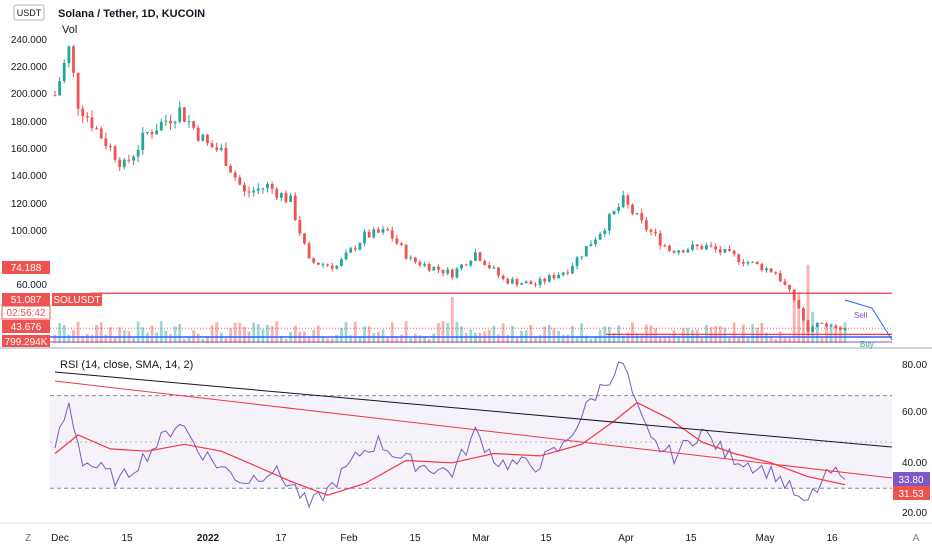 This screenshot has height=550, width=932. Describe the element at coordinates (481, 538) in the screenshot. I see `time-label: Mar` at that location.